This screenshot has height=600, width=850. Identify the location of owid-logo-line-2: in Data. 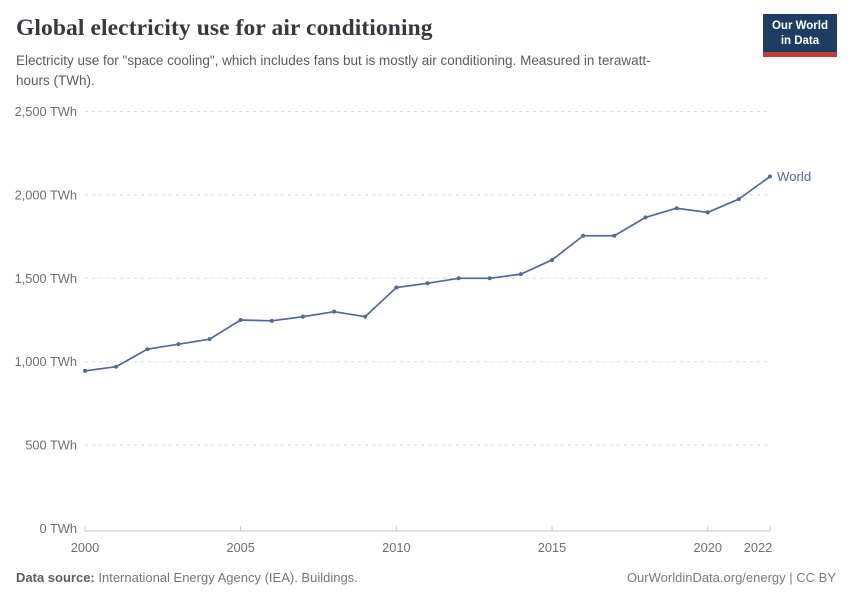
(800, 40).